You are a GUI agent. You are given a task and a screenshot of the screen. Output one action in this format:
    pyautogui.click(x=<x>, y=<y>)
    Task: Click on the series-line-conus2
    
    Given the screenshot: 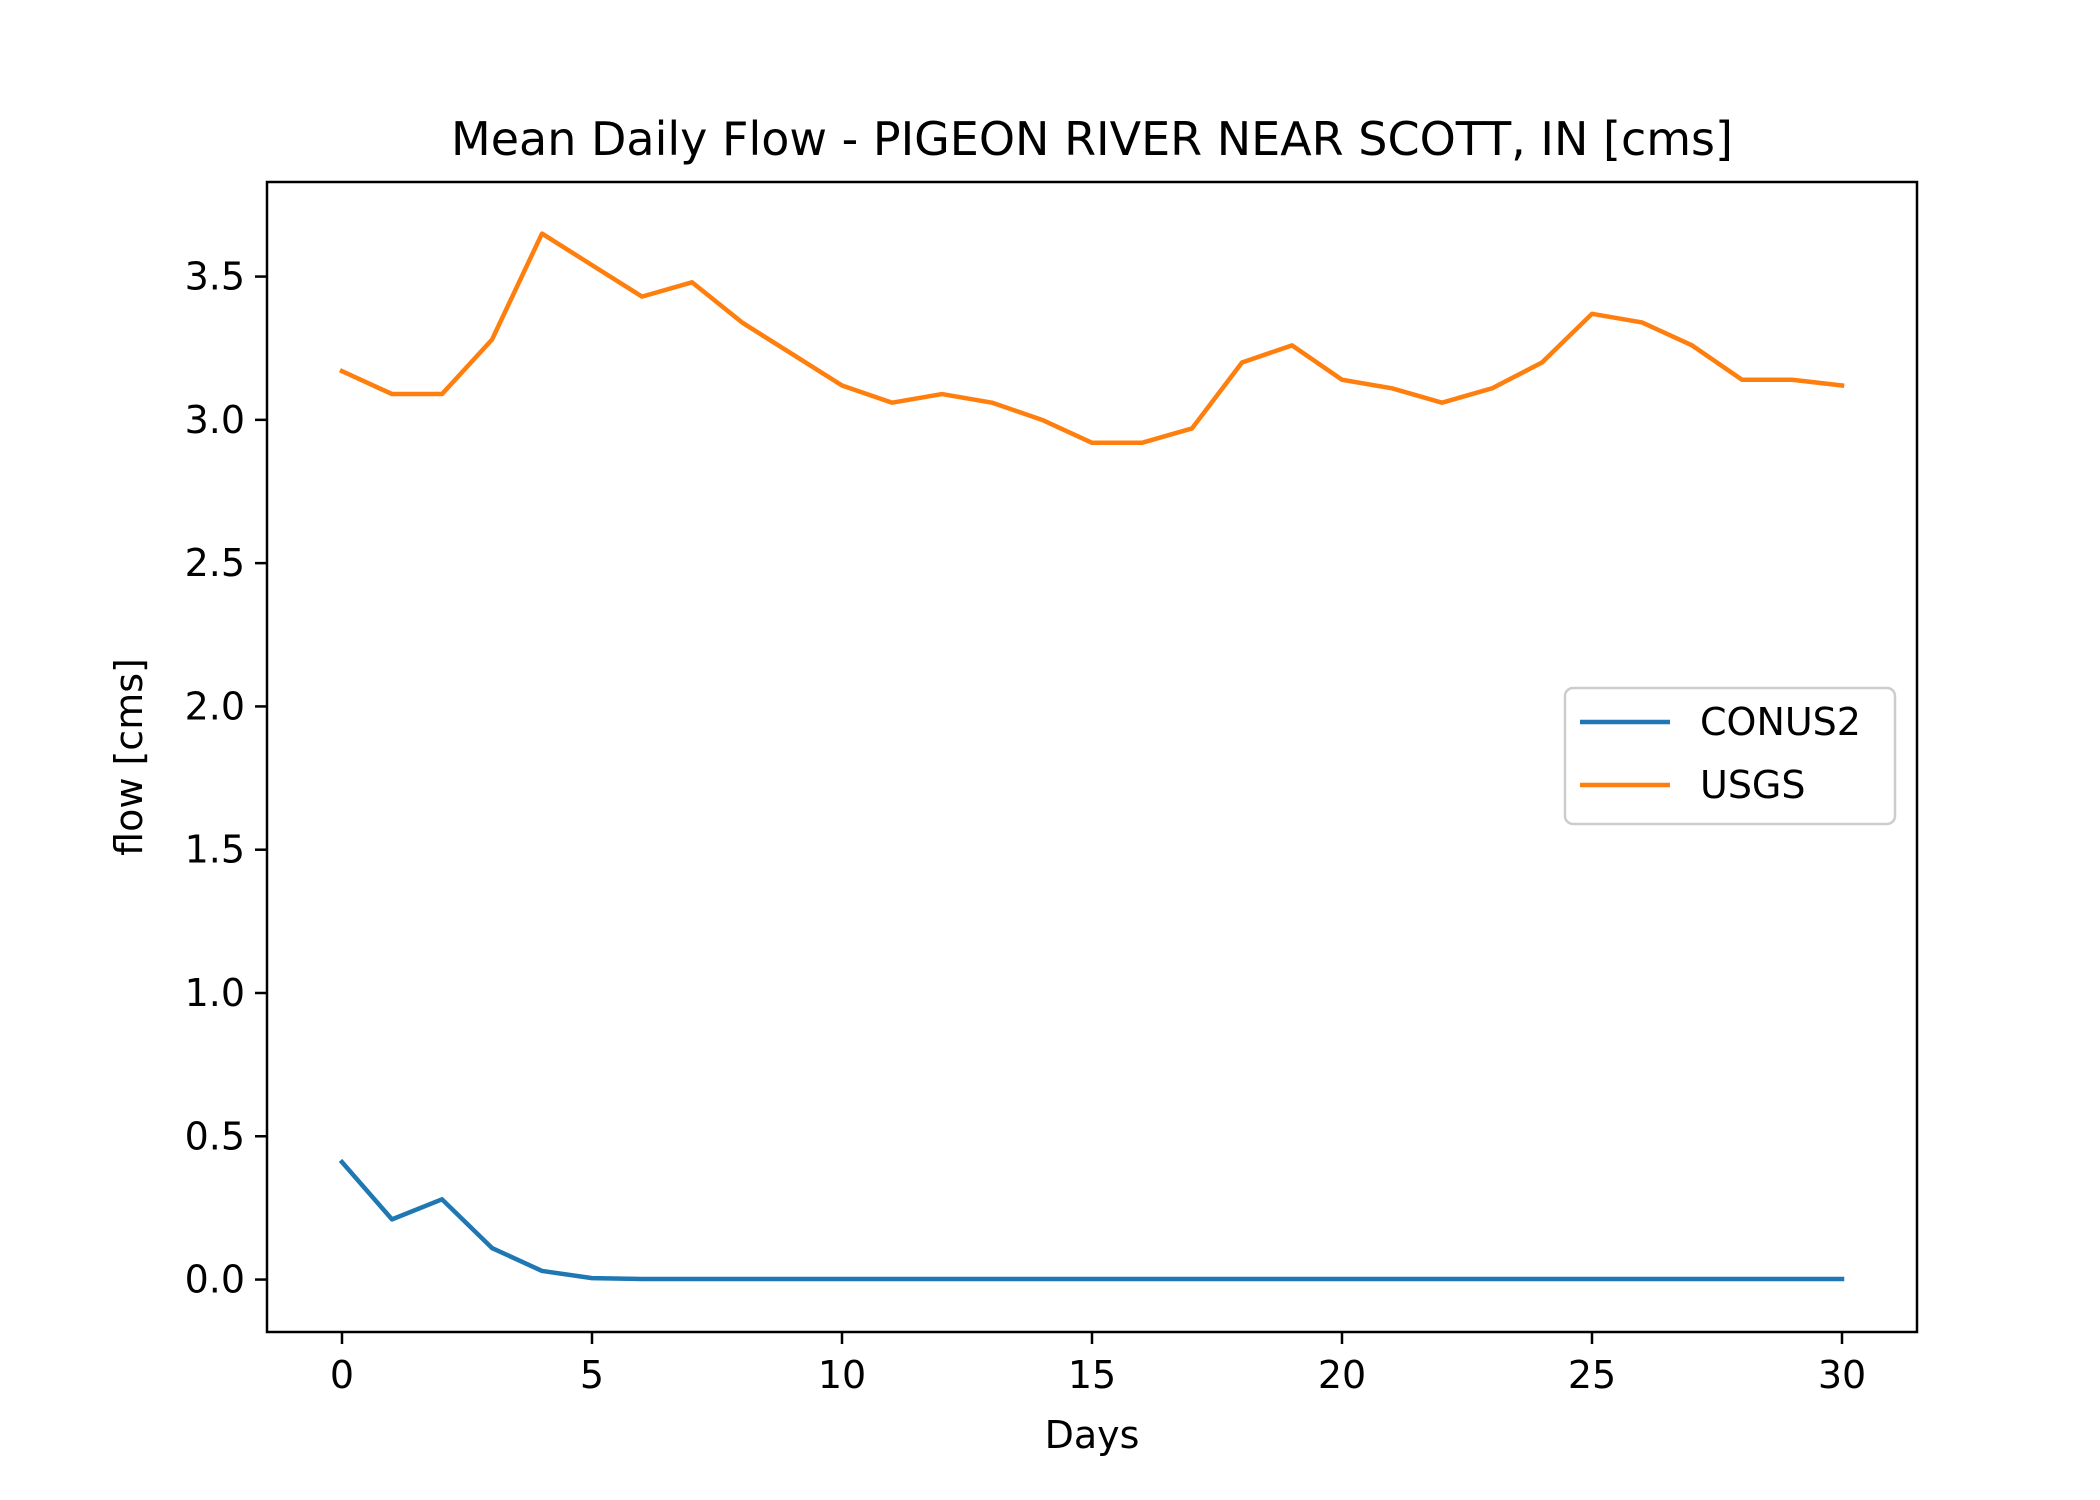 What is the action you would take?
    pyautogui.click(x=1091, y=1220)
    